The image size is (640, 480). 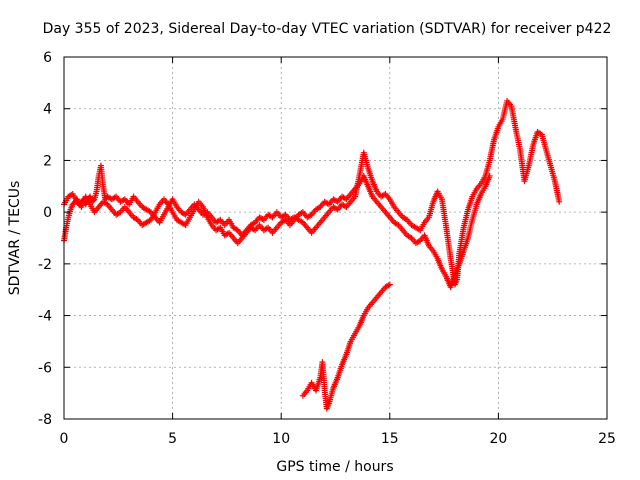 I want to click on y-tick-label: 4, so click(x=47, y=110).